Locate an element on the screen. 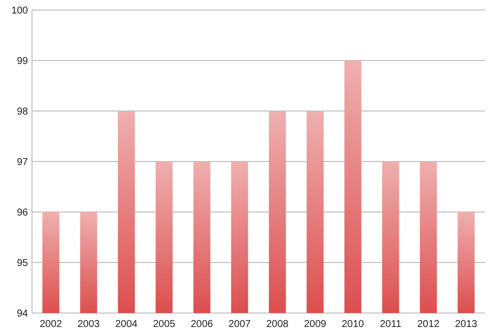  x-tick-label: 2009 is located at coordinates (315, 324).